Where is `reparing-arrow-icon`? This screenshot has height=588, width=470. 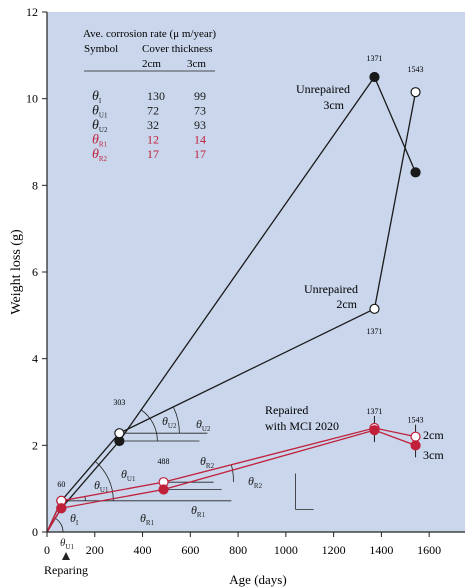
reparing-arrow-icon is located at coordinates (66, 556).